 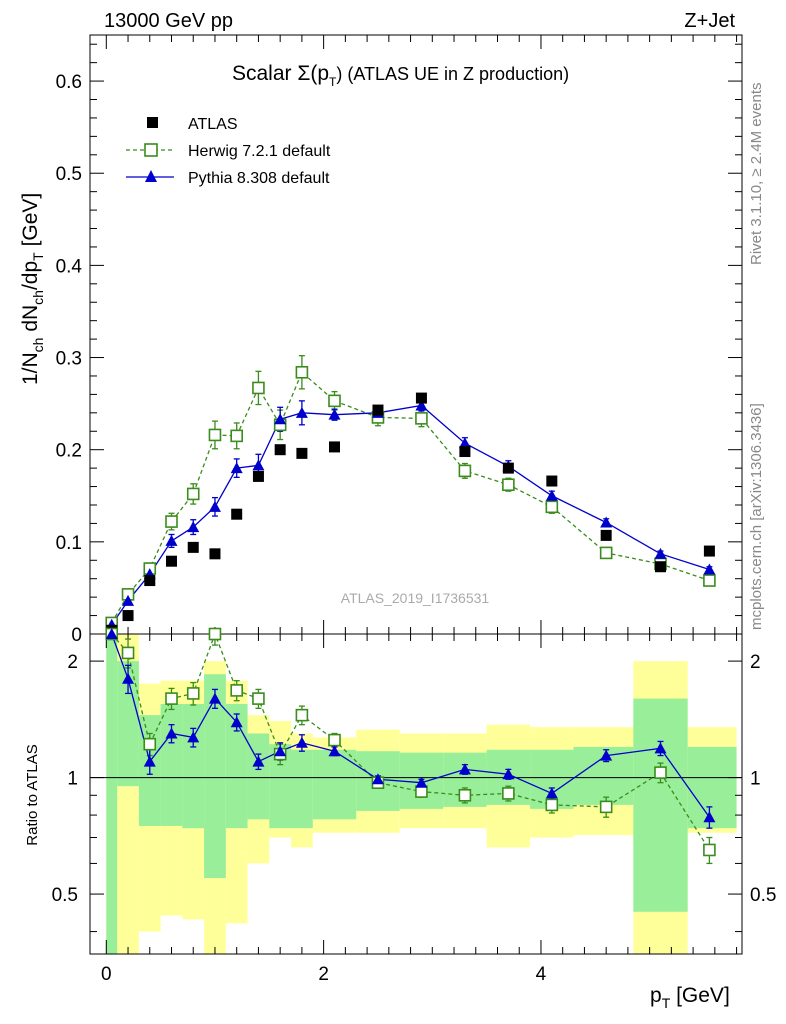 I want to click on y-tick-label: 0.1, so click(x=69, y=543).